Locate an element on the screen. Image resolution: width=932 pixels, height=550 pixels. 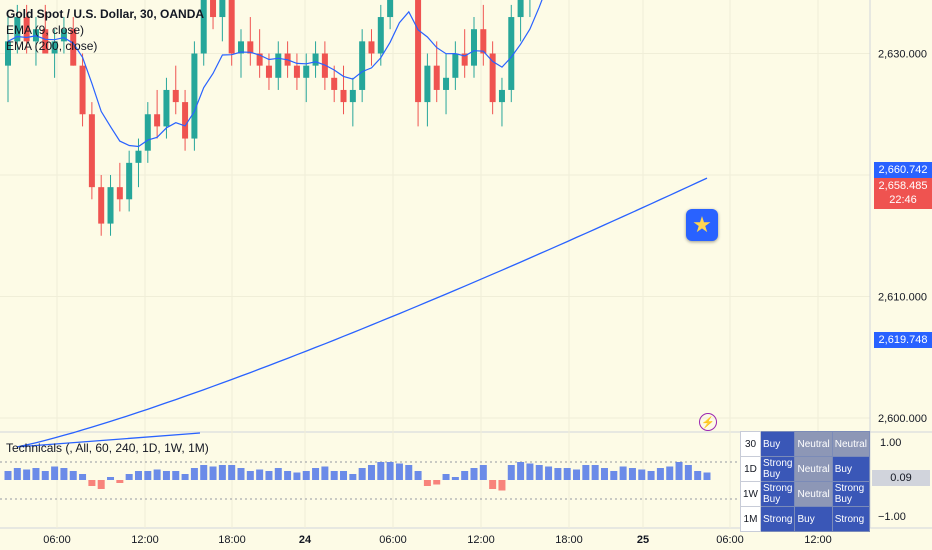
indicator-scale-bottom: −1.00 is located at coordinates (892, 517).